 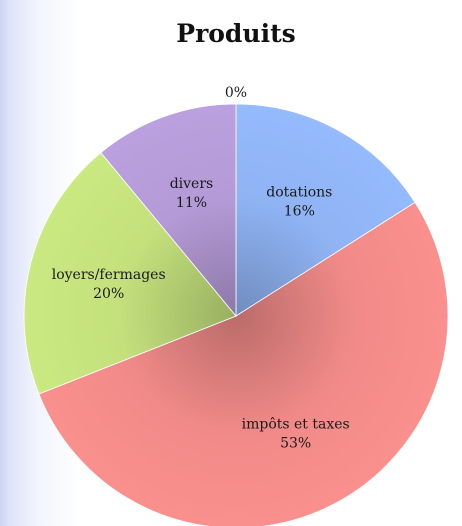 I want to click on slice-label-zero-4: 0%, so click(x=236, y=93).